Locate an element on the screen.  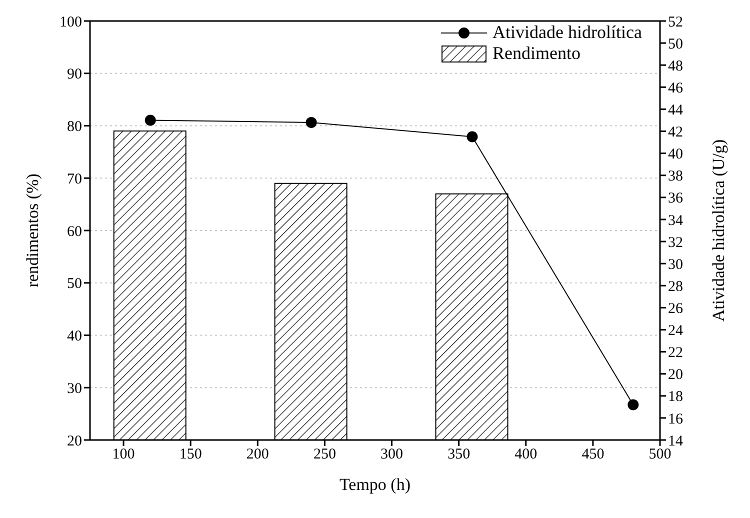
x-tick-label: 400 is located at coordinates (526, 454).